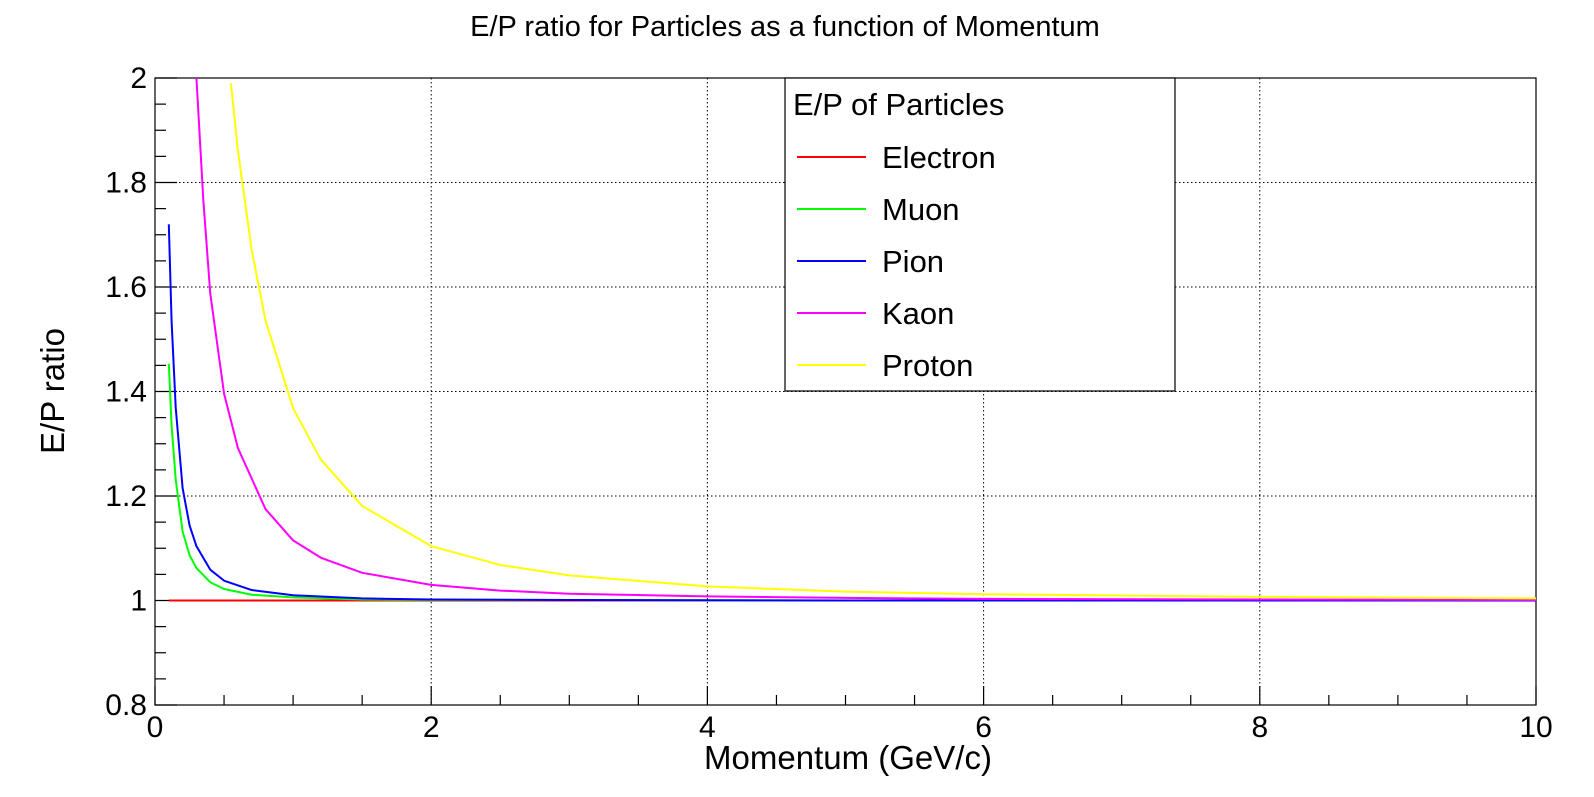 The width and height of the screenshot is (1594, 797). What do you see at coordinates (1535, 727) in the screenshot?
I see `x-tick-label: 10` at bounding box center [1535, 727].